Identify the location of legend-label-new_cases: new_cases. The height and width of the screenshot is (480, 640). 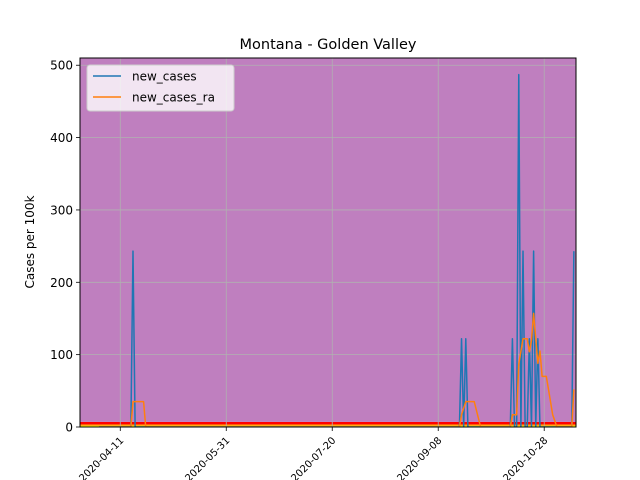
(164, 77).